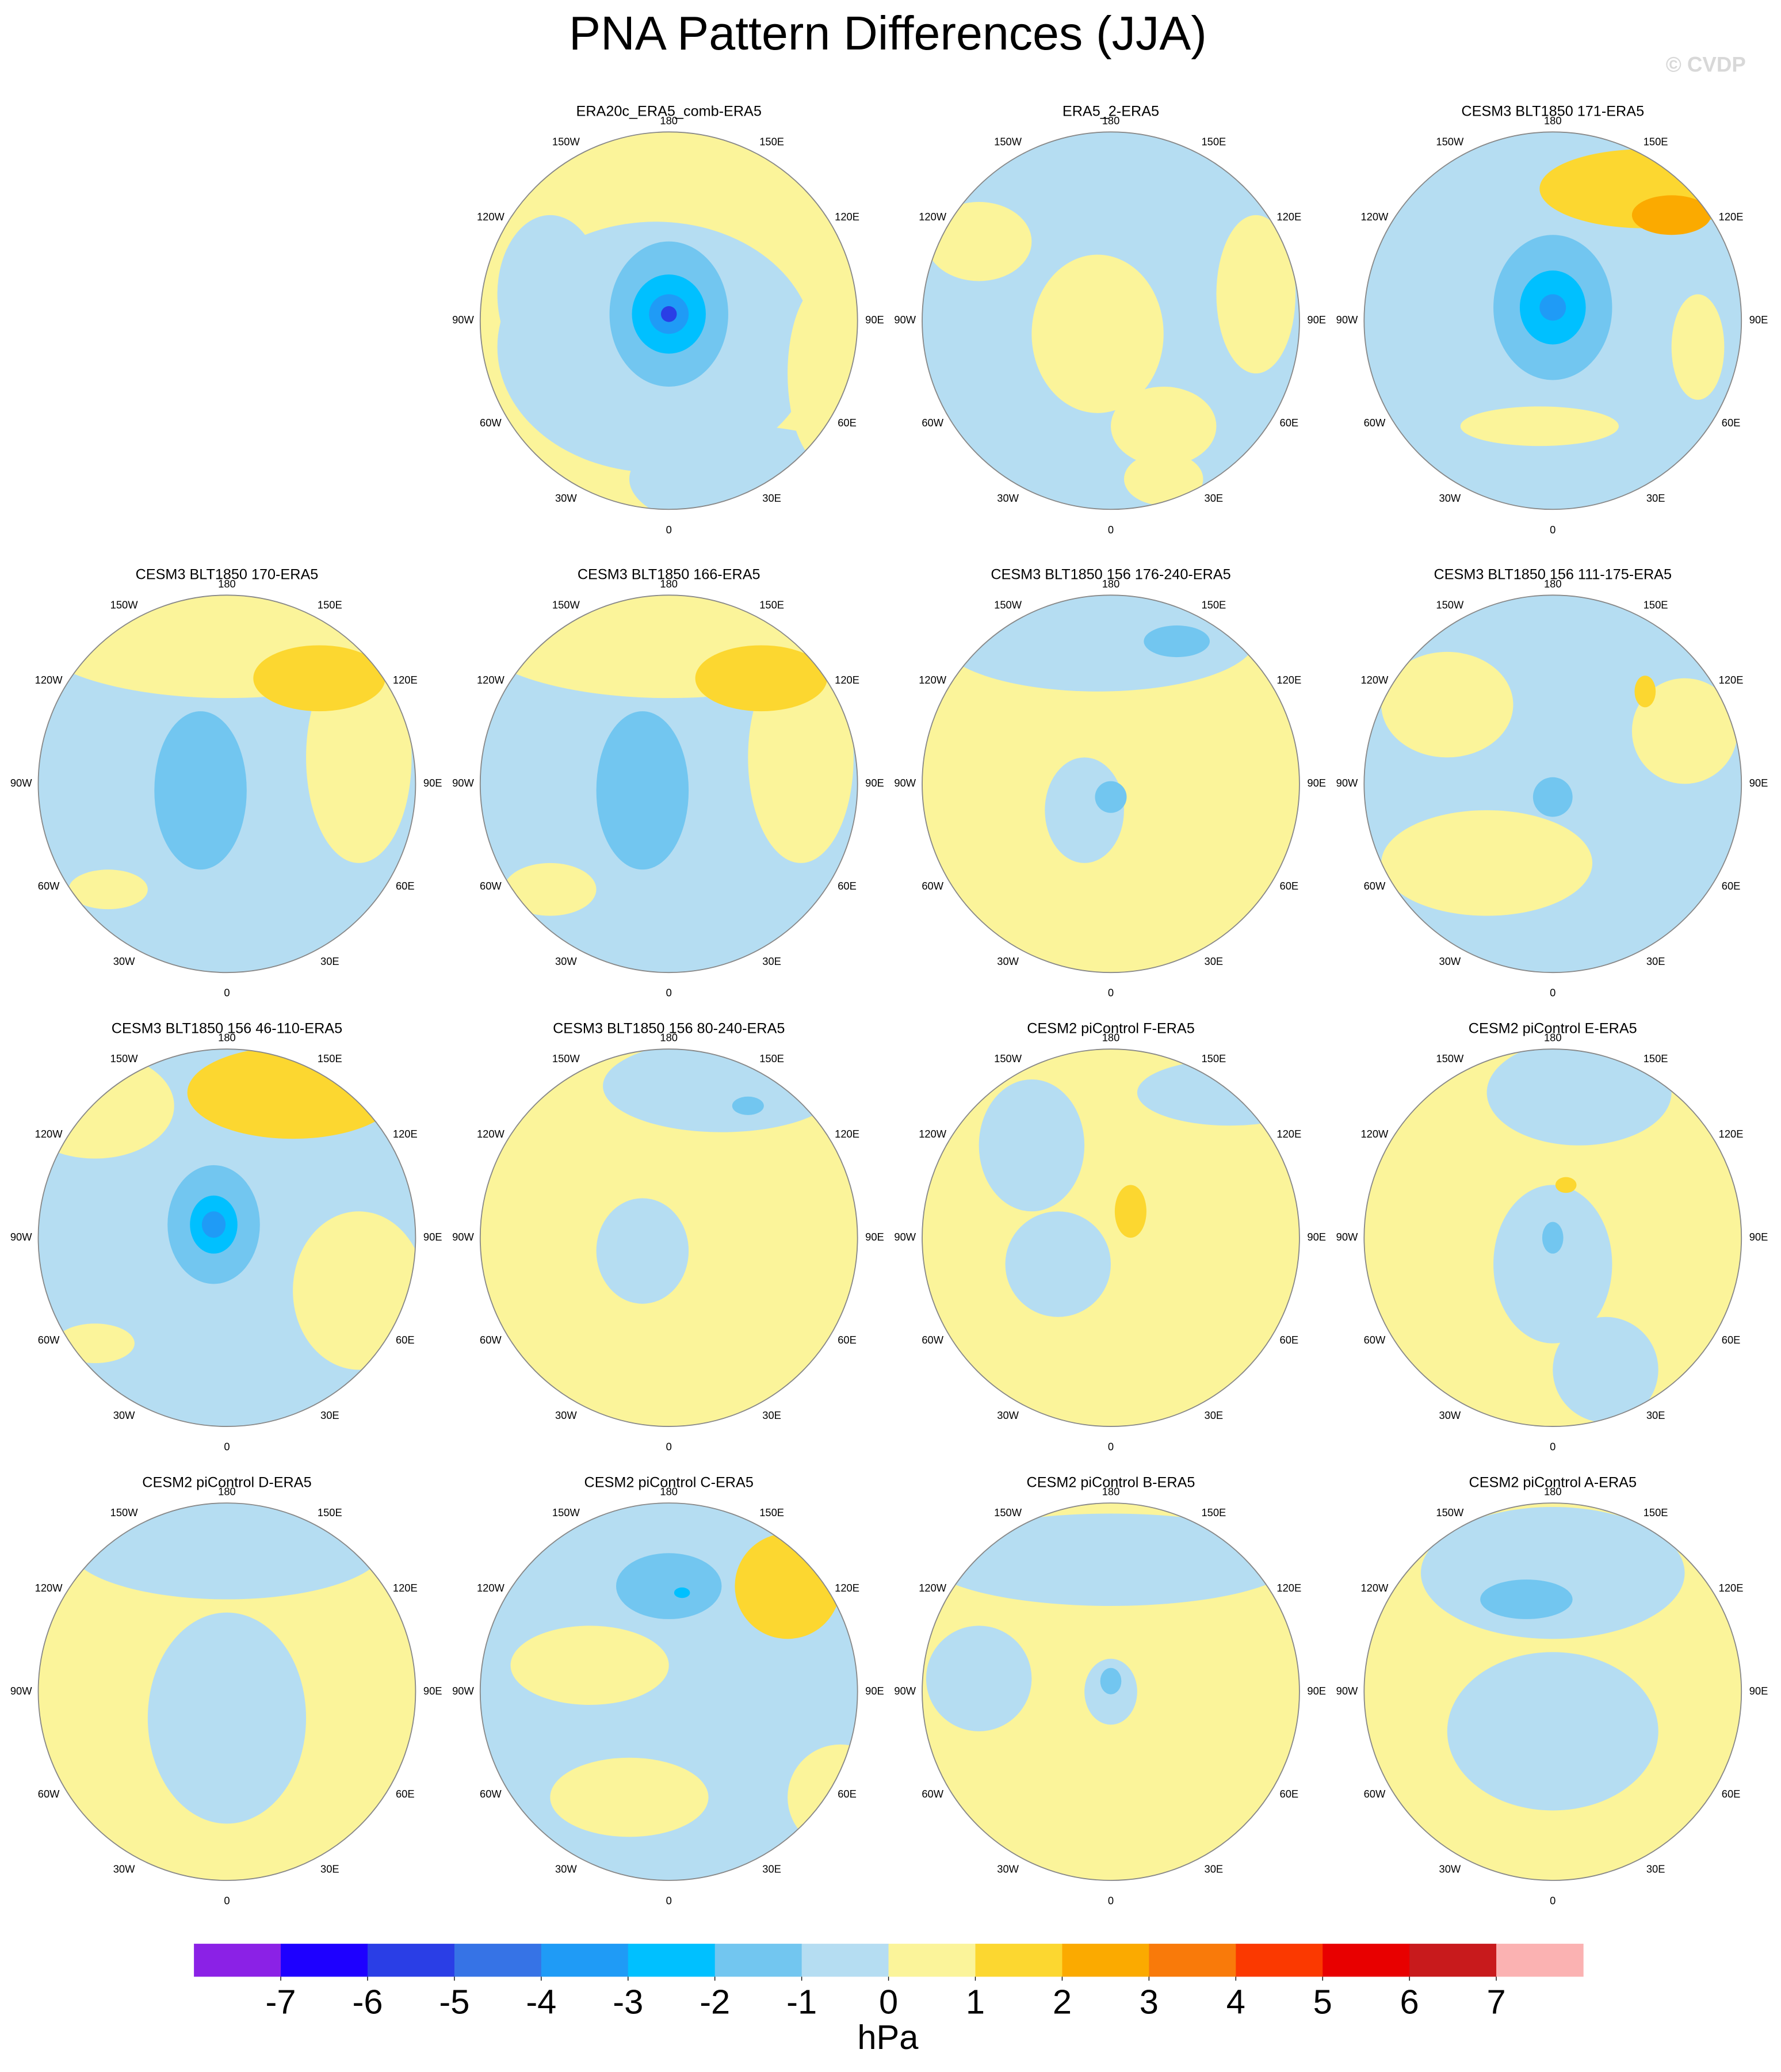  What do you see at coordinates (1111, 112) in the screenshot?
I see `panel-title: ERA5_2-ERA5` at bounding box center [1111, 112].